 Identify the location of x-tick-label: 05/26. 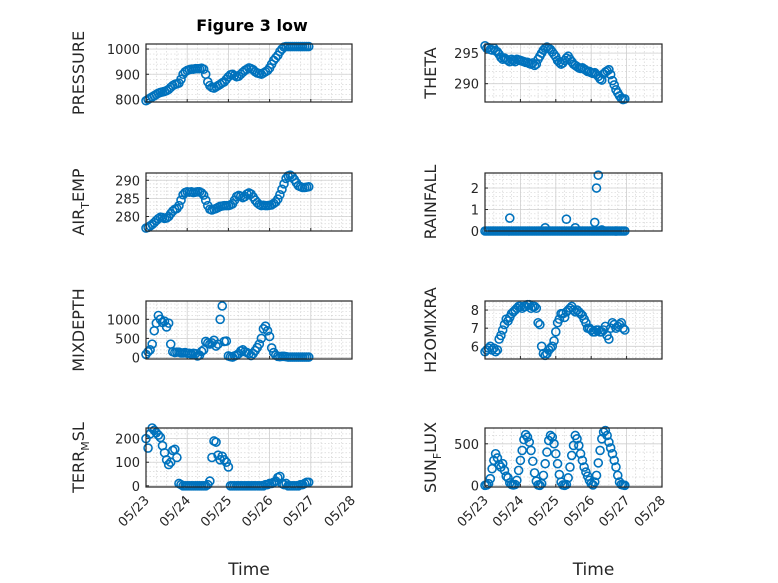
(579, 511).